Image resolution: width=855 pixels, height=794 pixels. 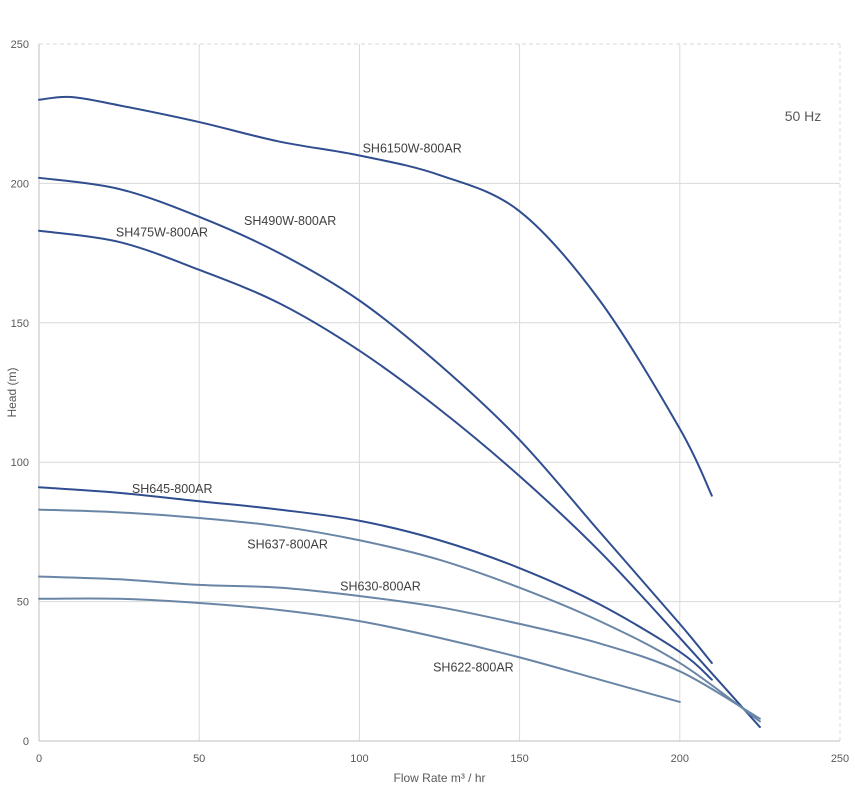 I want to click on y-tick-label: 0, so click(x=26, y=742).